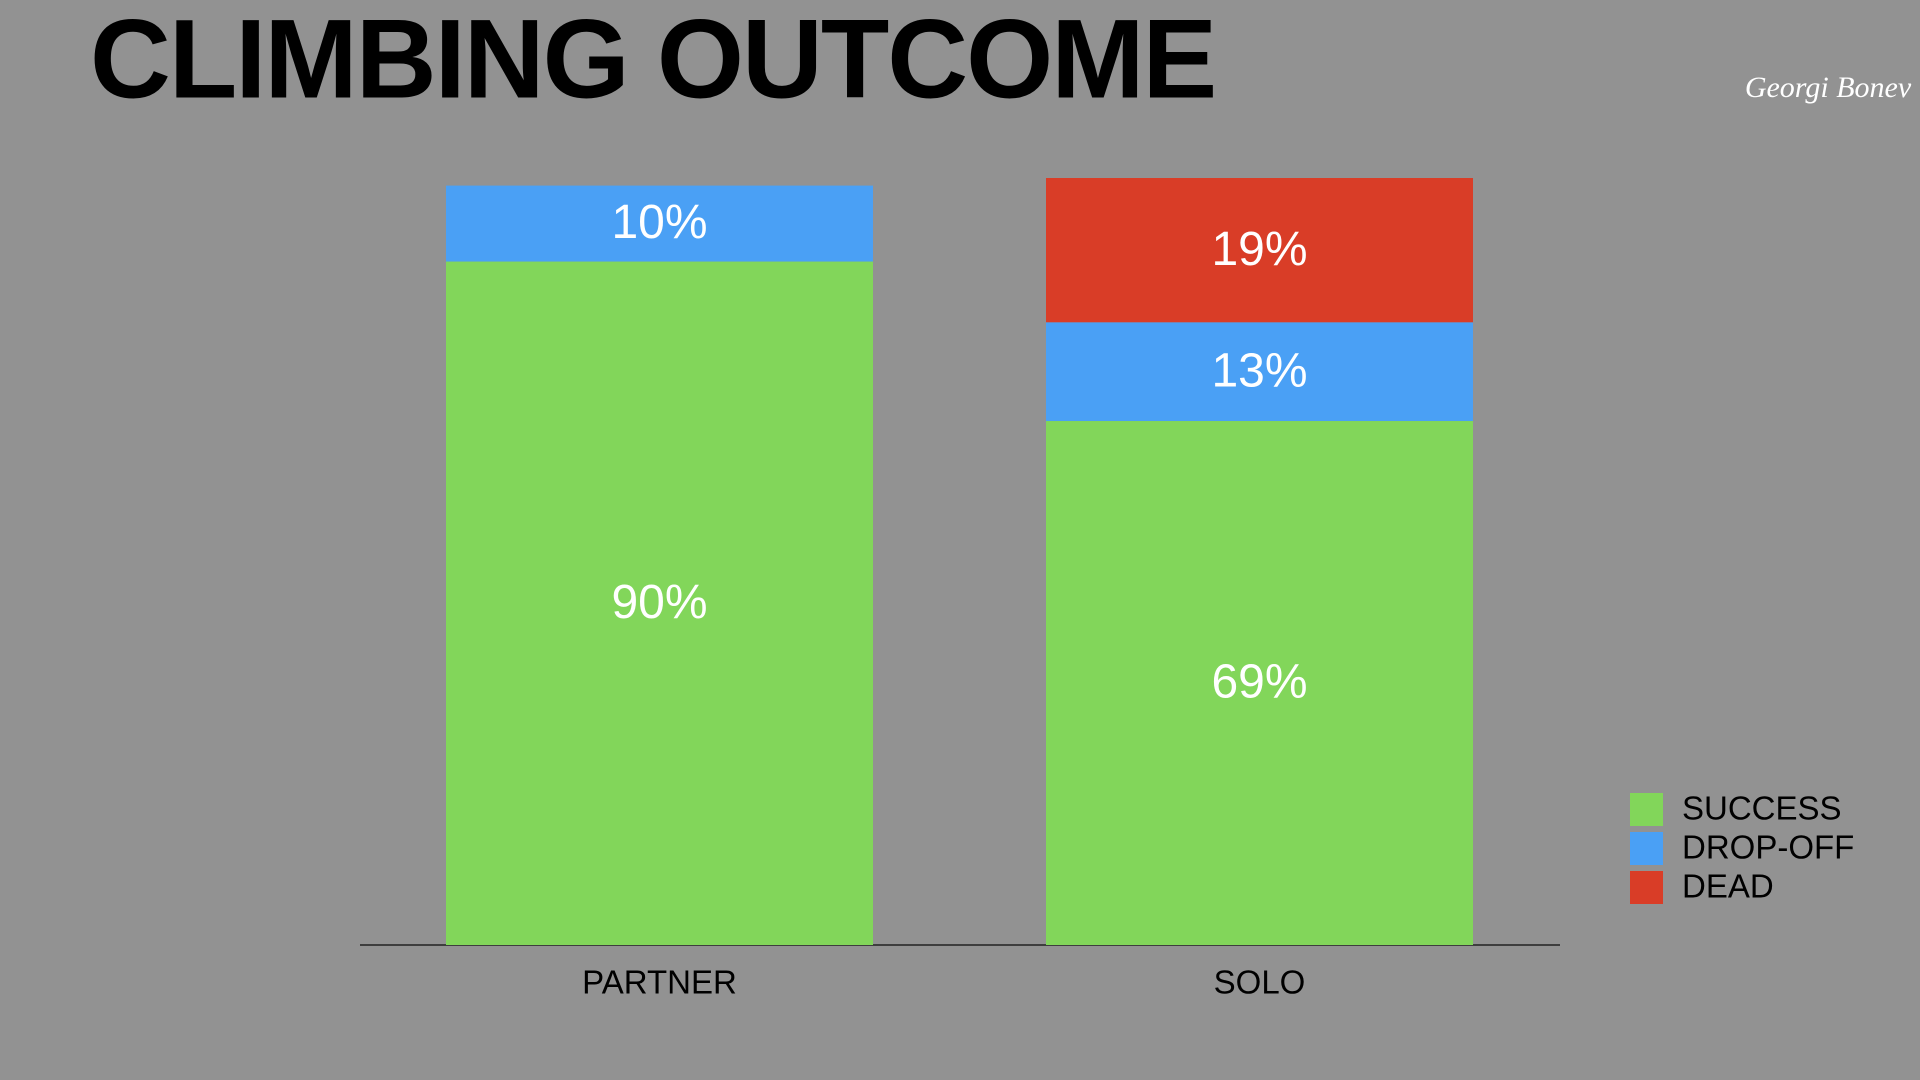  I want to click on data-label: 13%, so click(1259, 370).